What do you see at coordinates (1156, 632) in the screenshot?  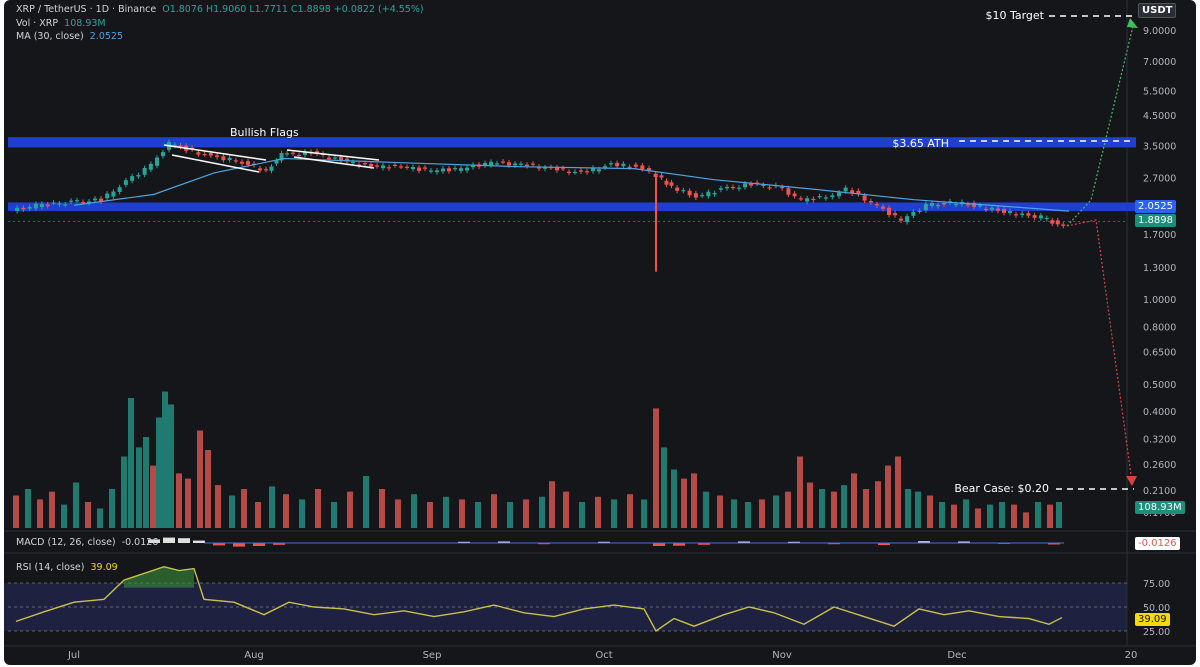 I see `rsi-tick-label: 25.00` at bounding box center [1156, 632].